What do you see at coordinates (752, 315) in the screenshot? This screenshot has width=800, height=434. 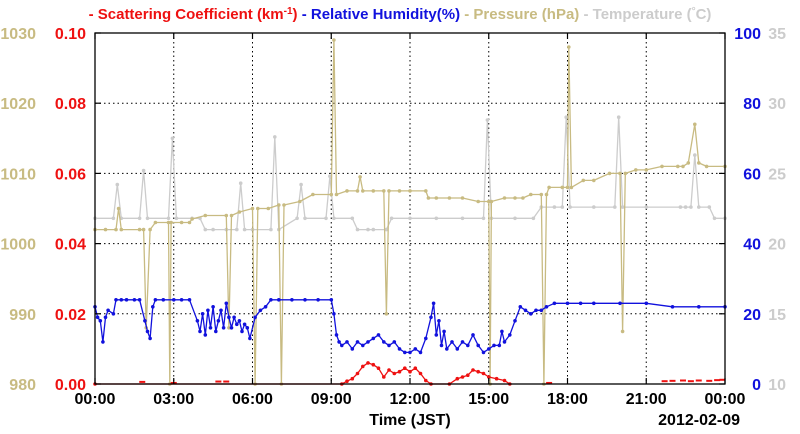 I see `humidity-tick-label: 20` at bounding box center [752, 315].